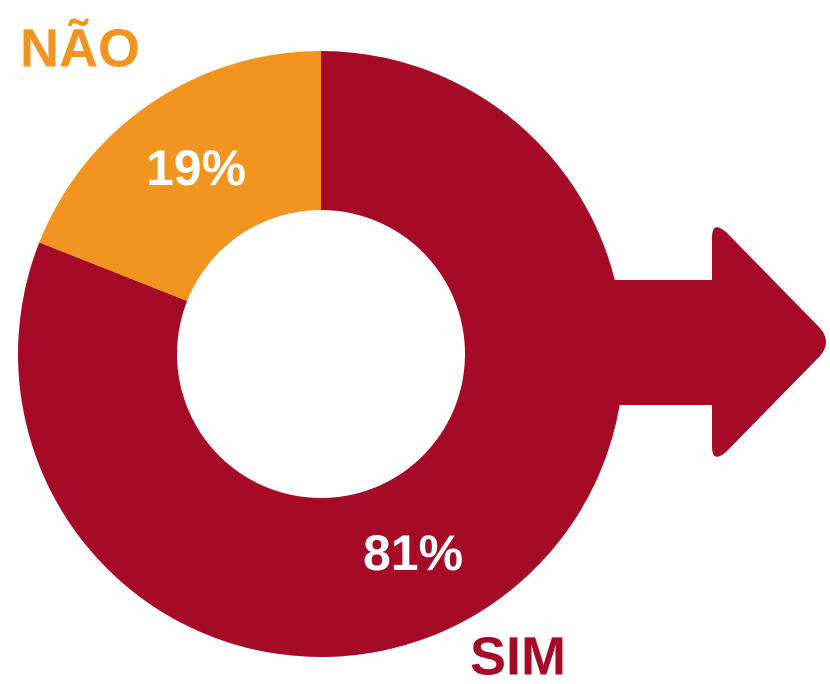 The width and height of the screenshot is (830, 684). What do you see at coordinates (413, 553) in the screenshot?
I see `value-label: 81%` at bounding box center [413, 553].